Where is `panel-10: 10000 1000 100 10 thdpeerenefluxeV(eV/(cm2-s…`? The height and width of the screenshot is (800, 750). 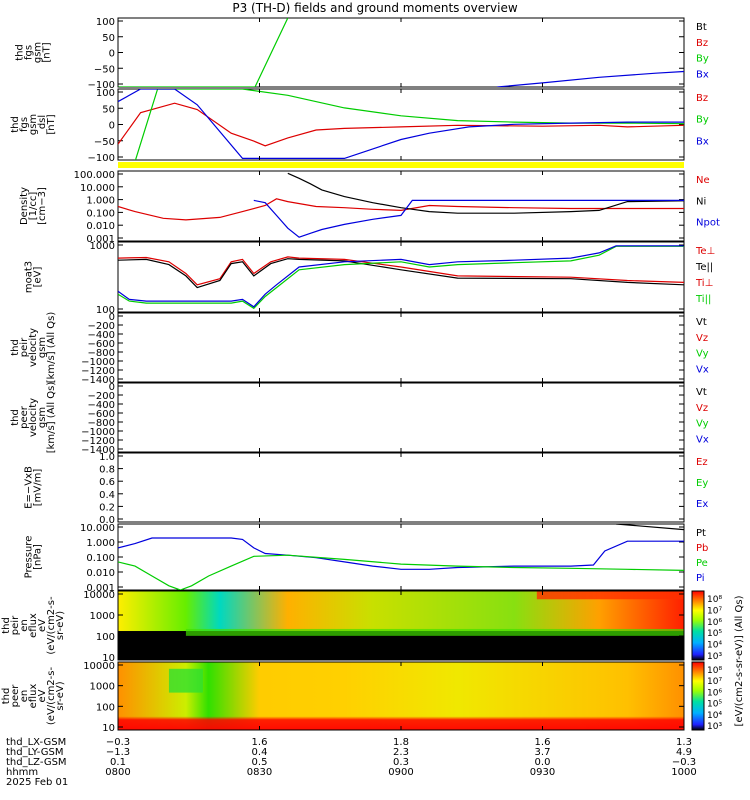
panel-10: 10000 1000 100 10 thdpeerenefluxeV(eV/(cm2-s… is located at coordinates (343, 697).